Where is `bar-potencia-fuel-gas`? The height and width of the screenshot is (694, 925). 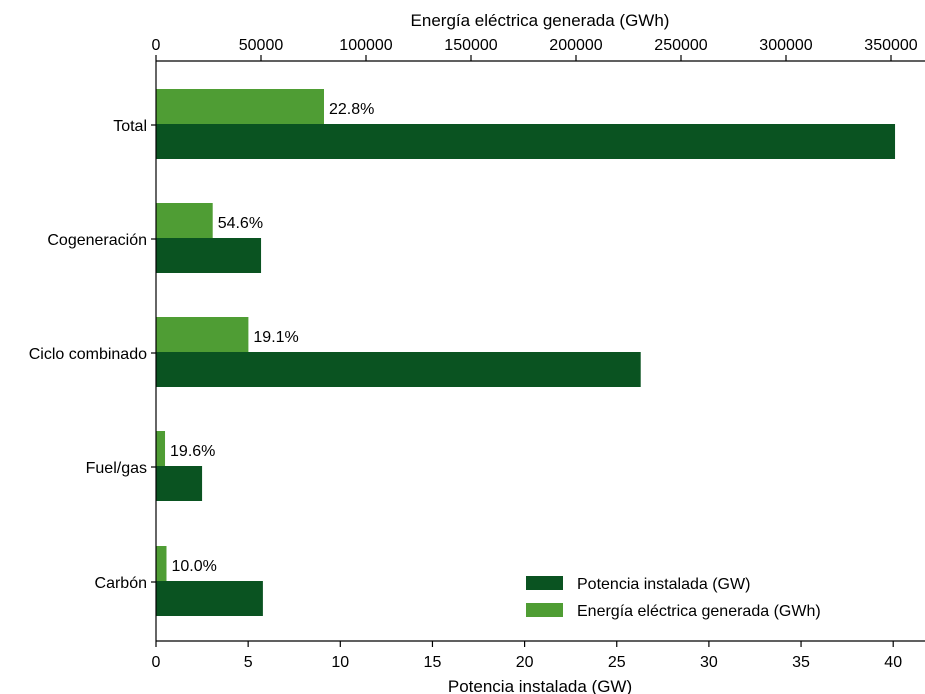 bar-potencia-fuel-gas is located at coordinates (179, 483).